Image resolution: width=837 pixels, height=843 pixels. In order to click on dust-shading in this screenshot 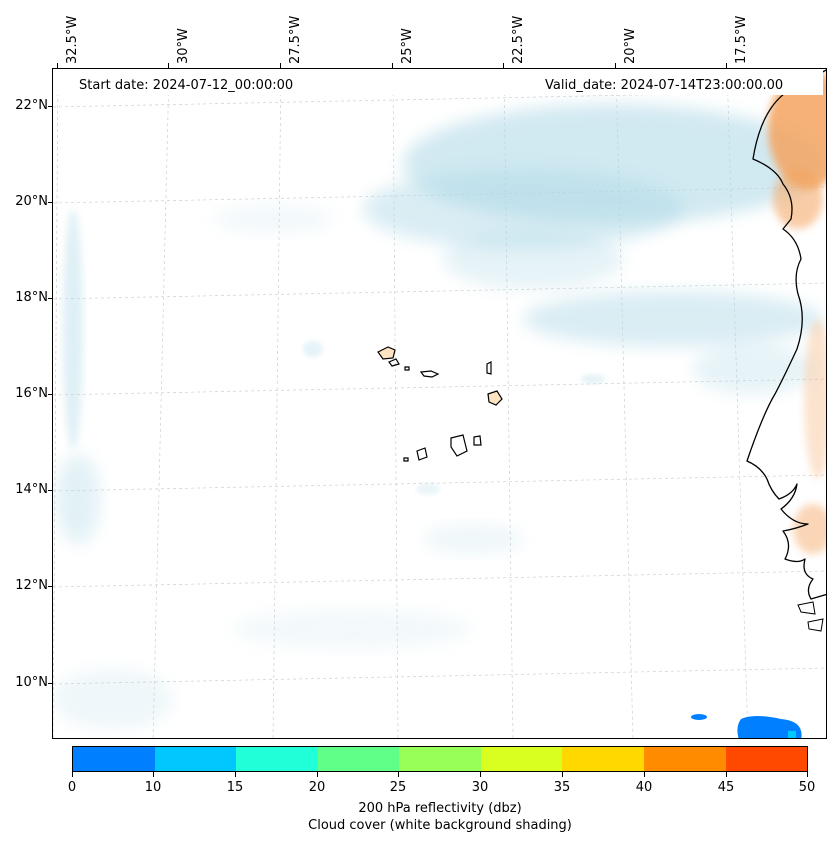, I will do `click(797, 311)`.